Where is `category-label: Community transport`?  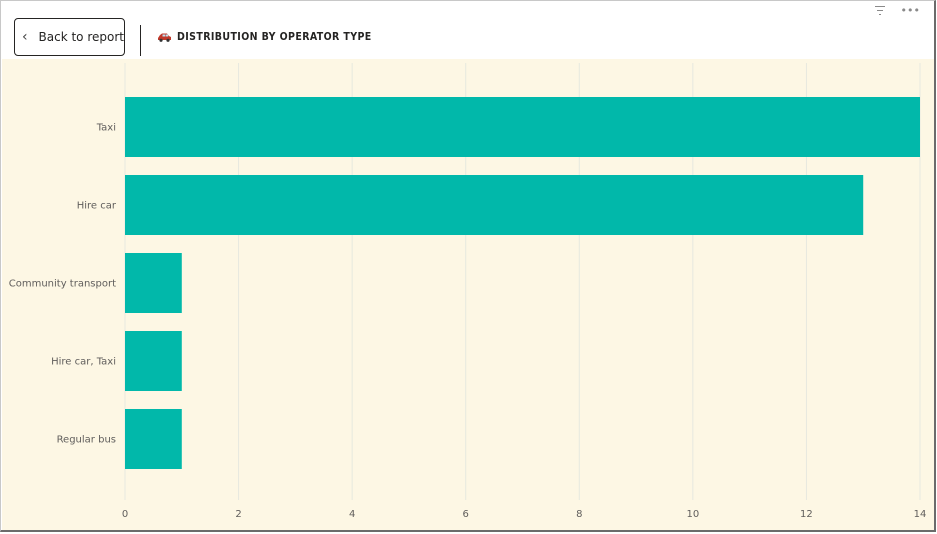
category-label: Community transport is located at coordinates (62, 284).